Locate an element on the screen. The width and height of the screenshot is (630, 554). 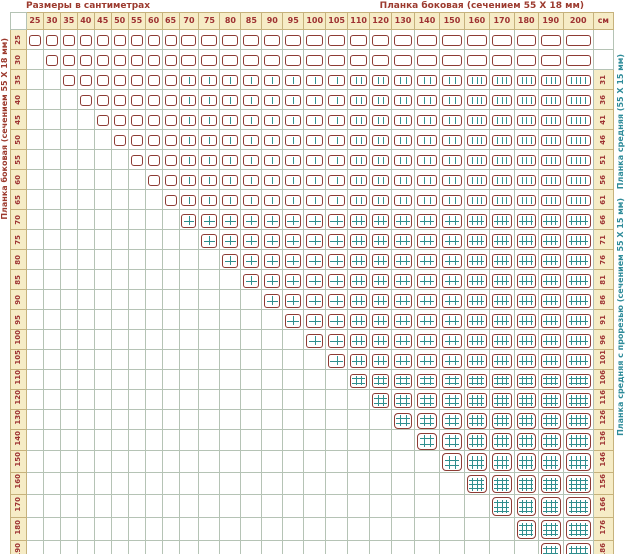
column-header: 50 is located at coordinates (119, 21).